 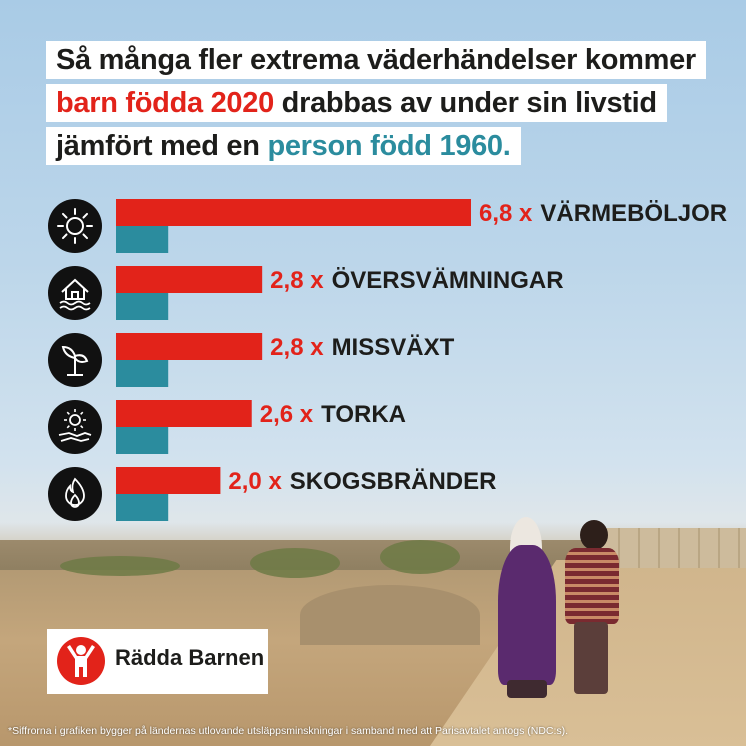 I want to click on wilted-plant-icon, so click(x=75, y=360).